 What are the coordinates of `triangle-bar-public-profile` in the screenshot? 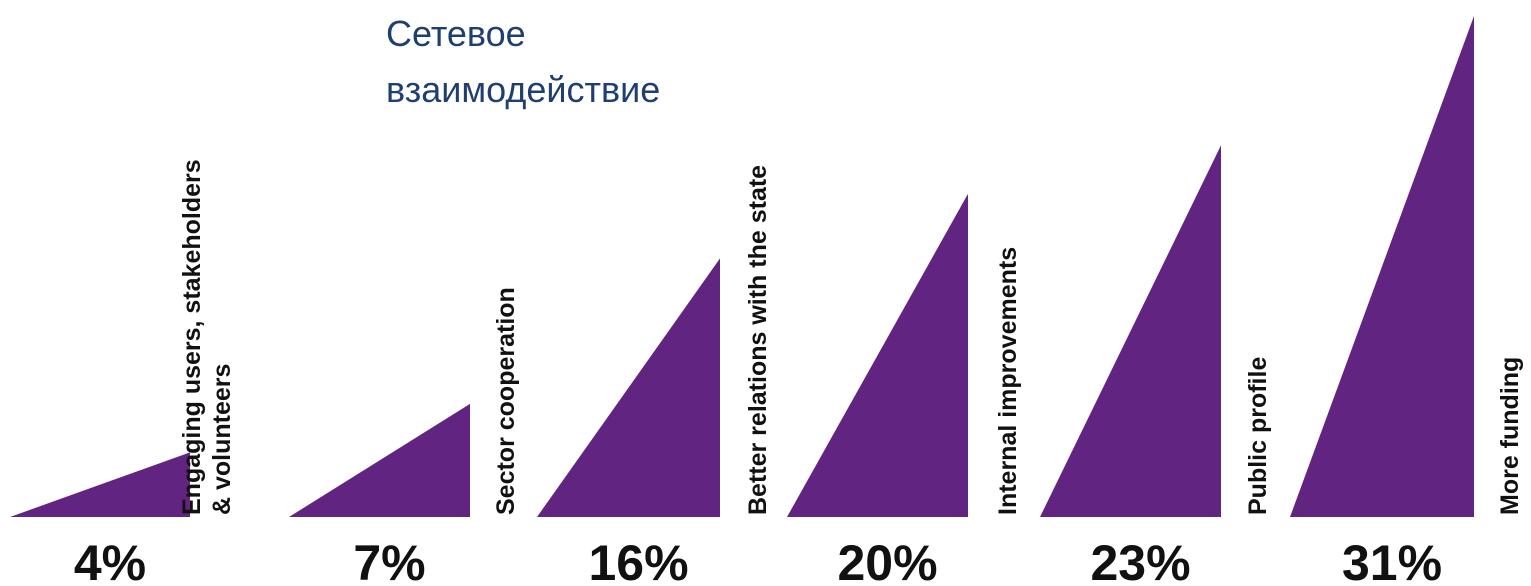 It's located at (1130, 331).